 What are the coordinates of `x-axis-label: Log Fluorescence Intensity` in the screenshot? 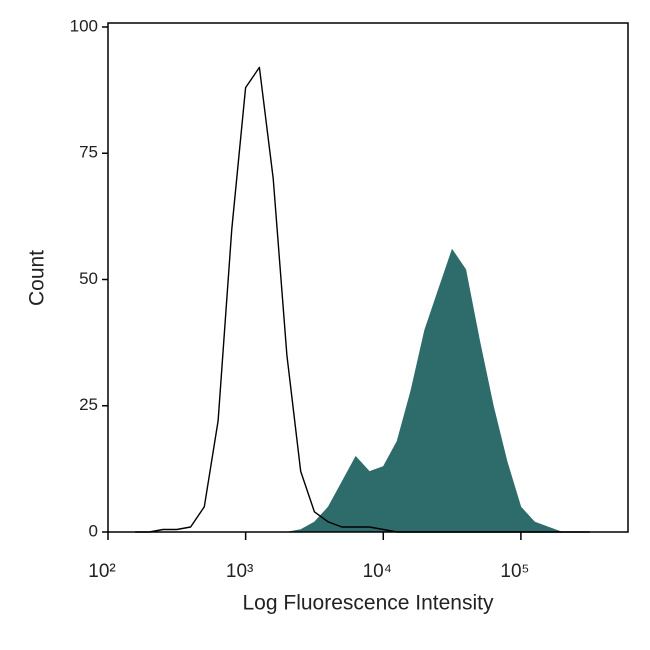 It's located at (368, 603).